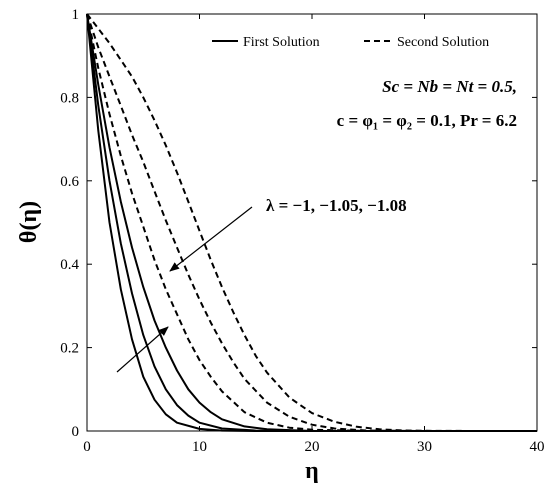 The image size is (550, 495). What do you see at coordinates (76, 15) in the screenshot?
I see `y-tick-label: 1` at bounding box center [76, 15].